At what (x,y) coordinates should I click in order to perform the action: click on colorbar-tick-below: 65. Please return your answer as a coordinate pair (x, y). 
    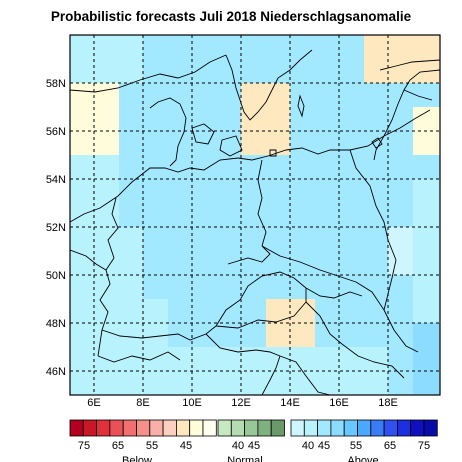
    Looking at the image, I should click on (118, 446).